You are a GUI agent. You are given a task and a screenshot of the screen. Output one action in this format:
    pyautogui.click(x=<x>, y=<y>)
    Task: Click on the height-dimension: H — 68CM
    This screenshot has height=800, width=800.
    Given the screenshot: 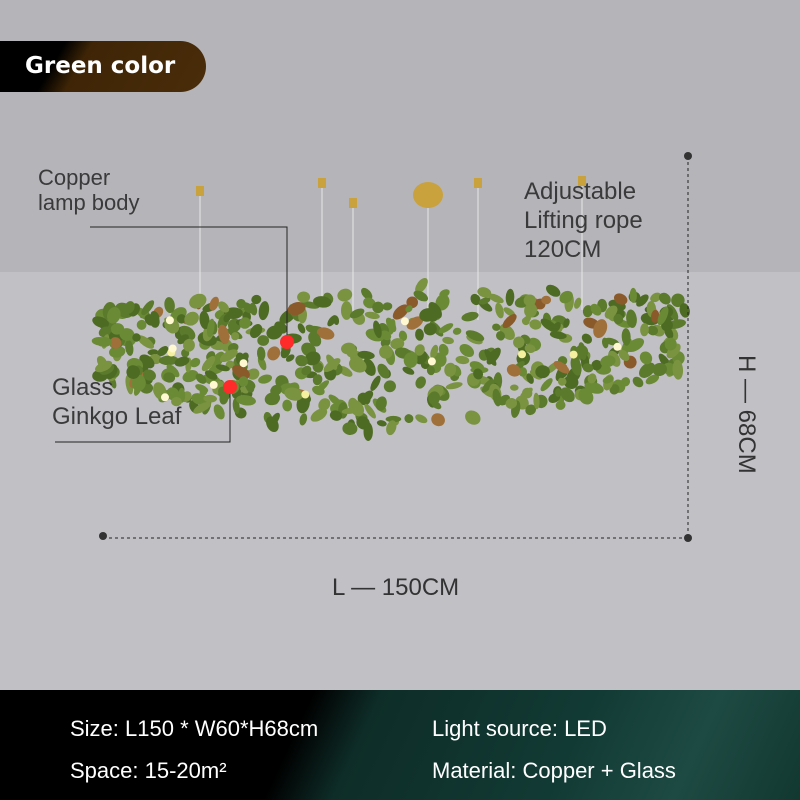 What is the action you would take?
    pyautogui.click(x=746, y=414)
    